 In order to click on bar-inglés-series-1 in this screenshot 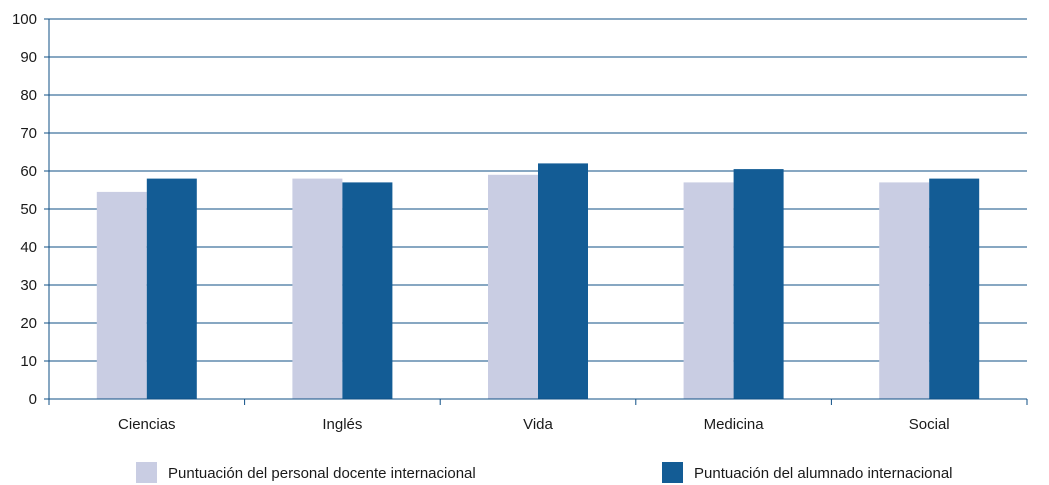, I will do `click(317, 288)`.